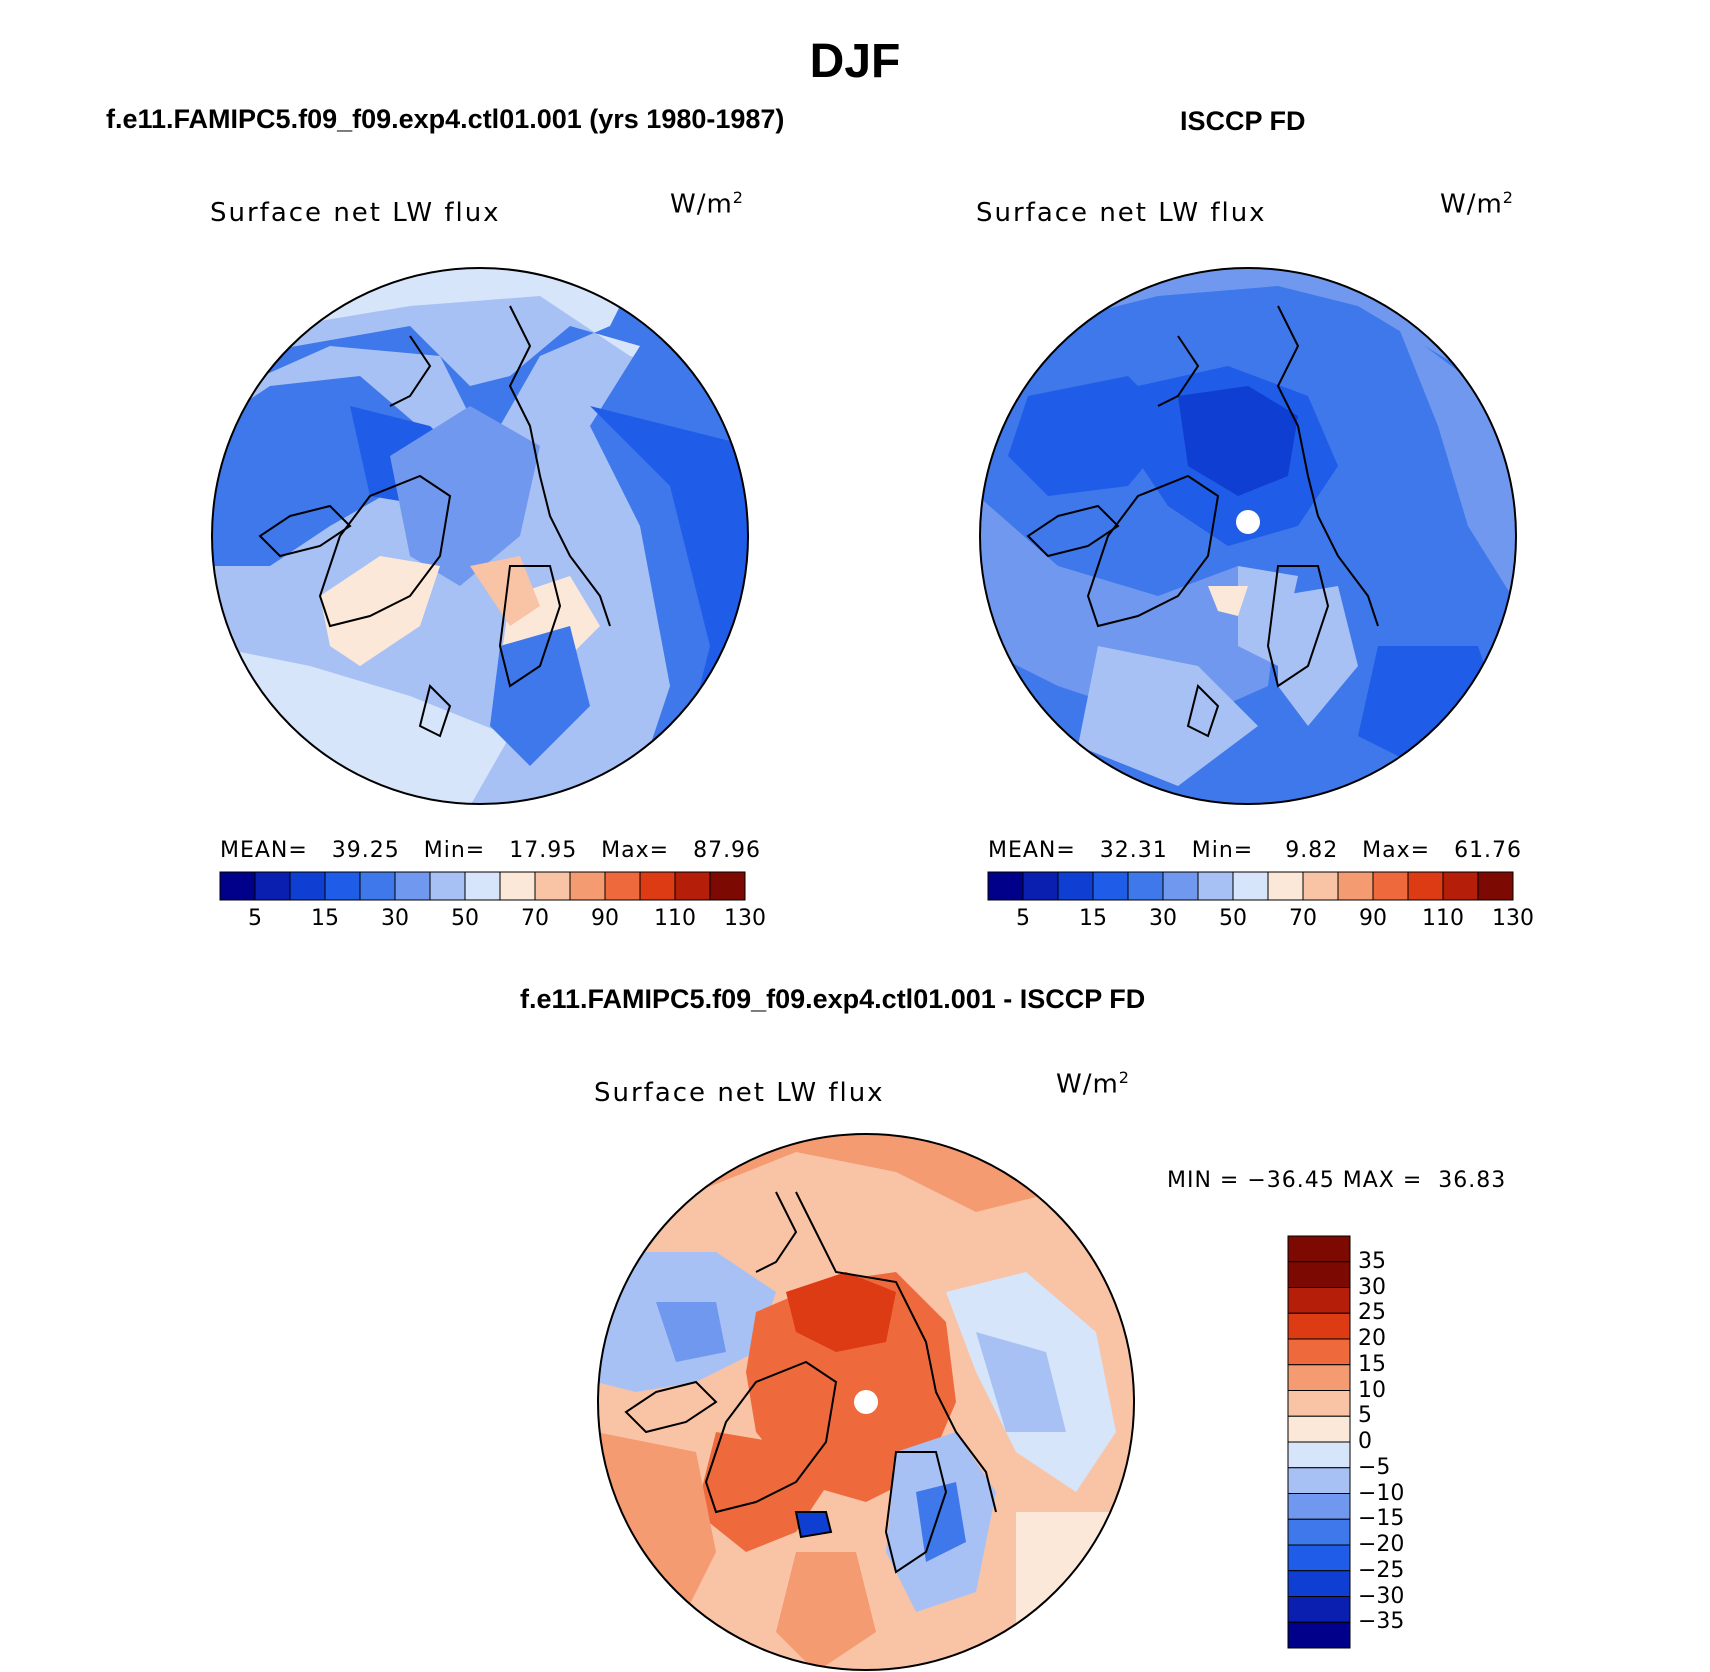 This screenshot has height=1672, width=1710. What do you see at coordinates (707, 204) in the screenshot?
I see `panel-model-units: W/m2` at bounding box center [707, 204].